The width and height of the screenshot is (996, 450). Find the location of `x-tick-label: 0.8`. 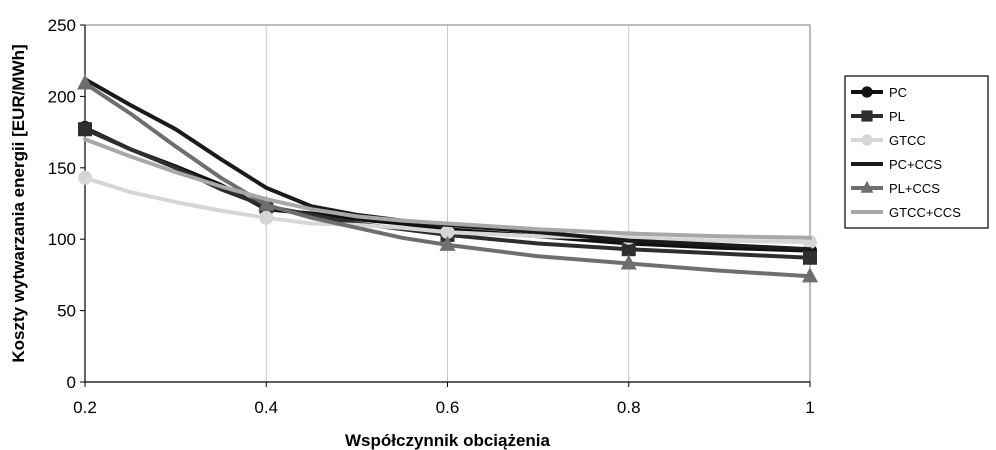

x-tick-label: 0.8 is located at coordinates (629, 407).